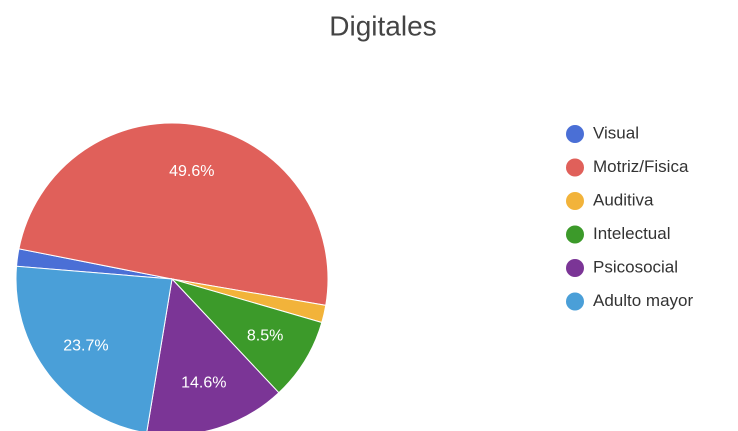 The height and width of the screenshot is (431, 738). I want to click on legend-label: Intelectual, so click(632, 233).